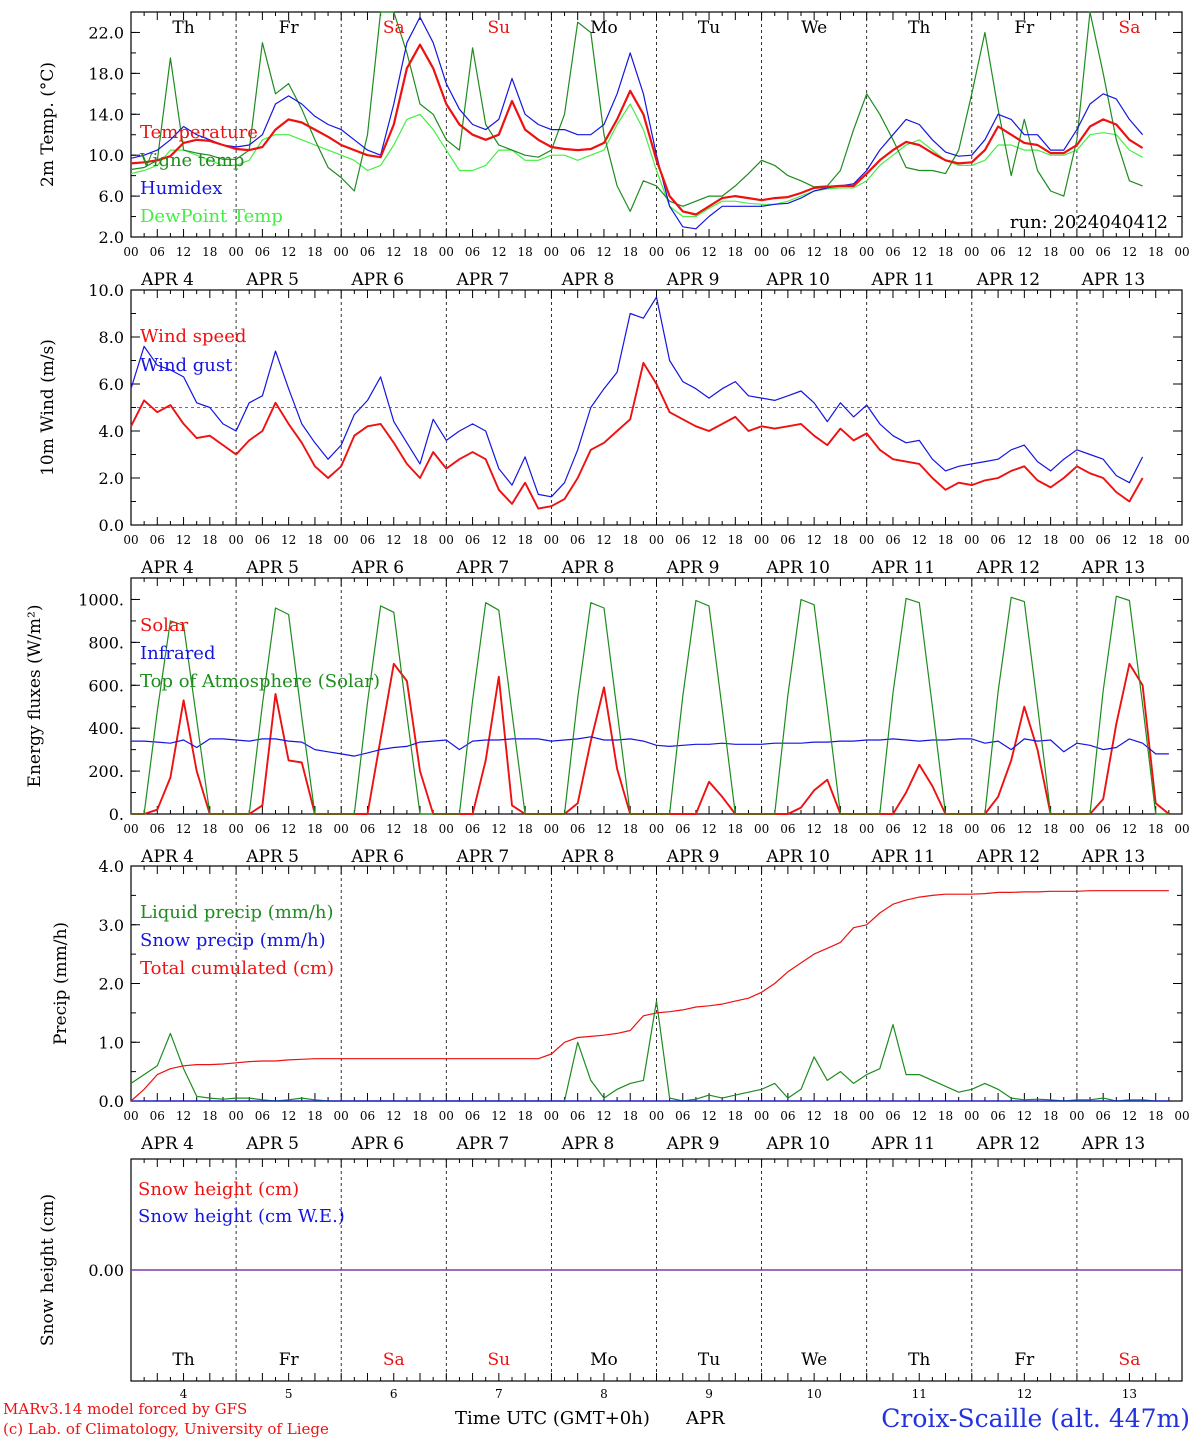 This screenshot has width=1194, height=1440. Describe the element at coordinates (604, 1360) in the screenshot. I see `day-name: Mo` at that location.